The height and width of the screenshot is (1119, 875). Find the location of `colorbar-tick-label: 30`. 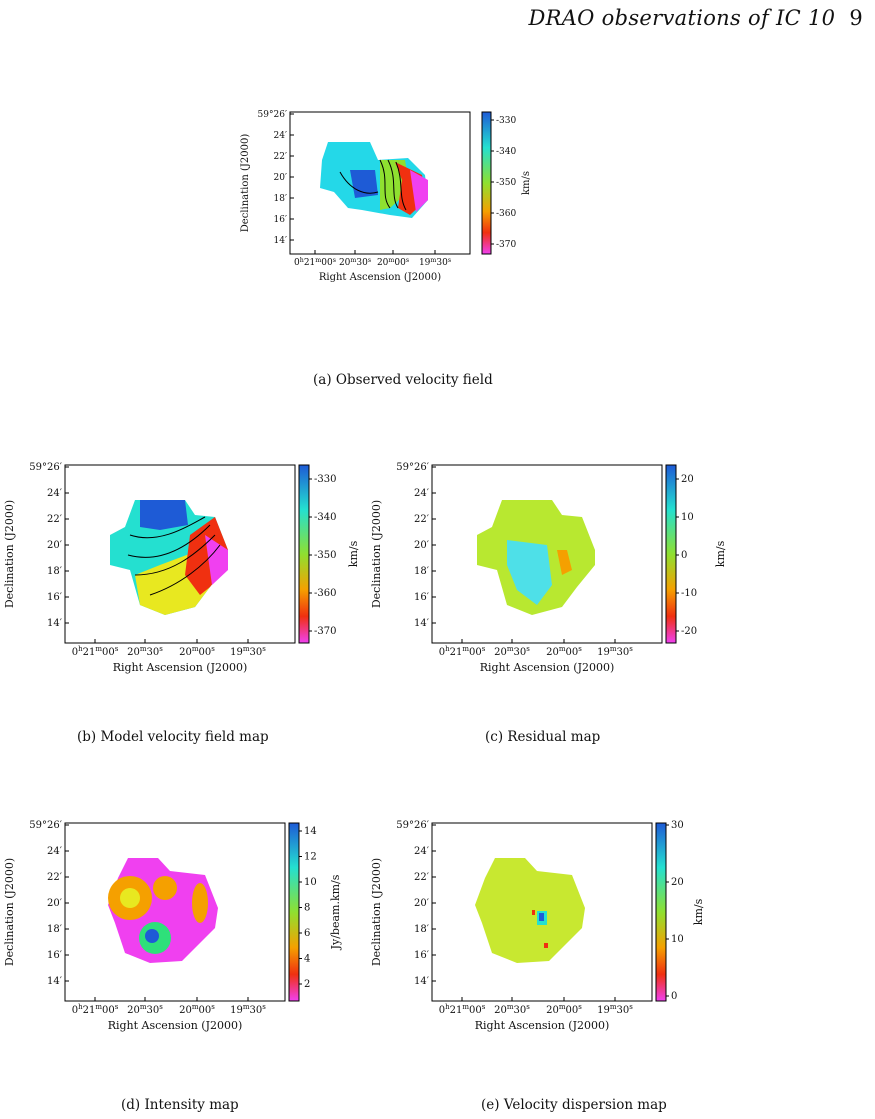

colorbar-tick-label: 30 is located at coordinates (677, 825).